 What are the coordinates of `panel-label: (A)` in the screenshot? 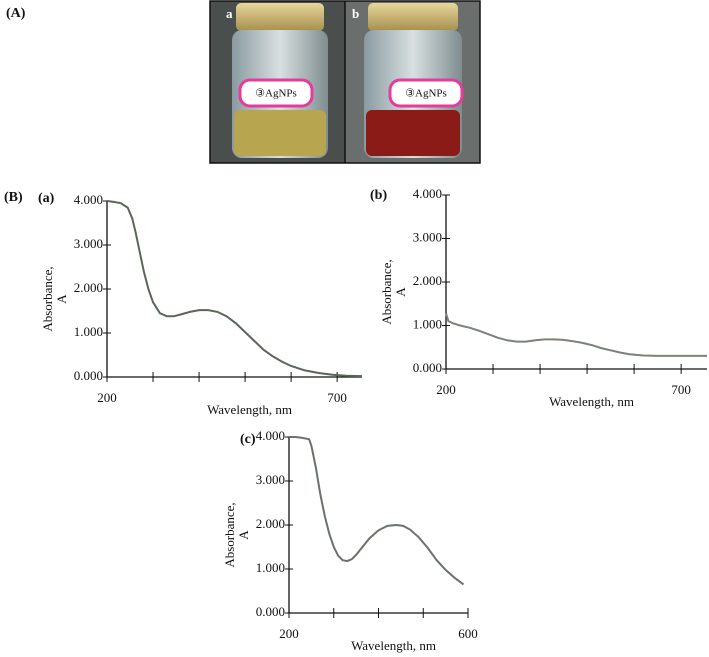 It's located at (16, 13).